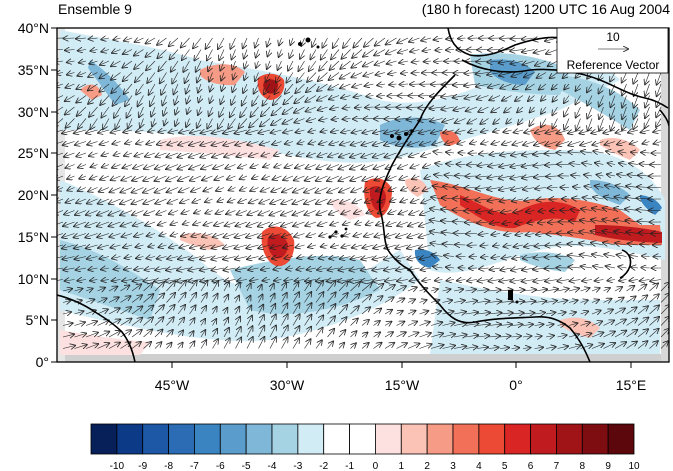 This screenshot has height=471, width=673. Describe the element at coordinates (142, 466) in the screenshot. I see `colorbar-tick-label: -9` at that location.